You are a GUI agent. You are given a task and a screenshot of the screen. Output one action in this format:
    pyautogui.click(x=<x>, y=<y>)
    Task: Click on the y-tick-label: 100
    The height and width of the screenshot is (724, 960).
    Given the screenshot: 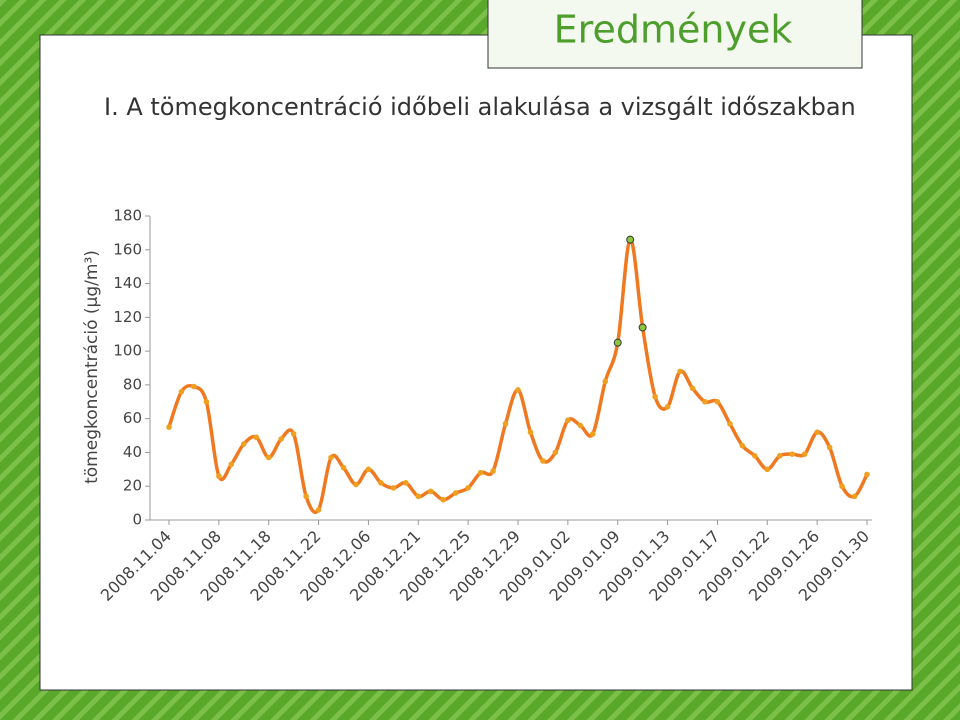 What is the action you would take?
    pyautogui.click(x=127, y=351)
    